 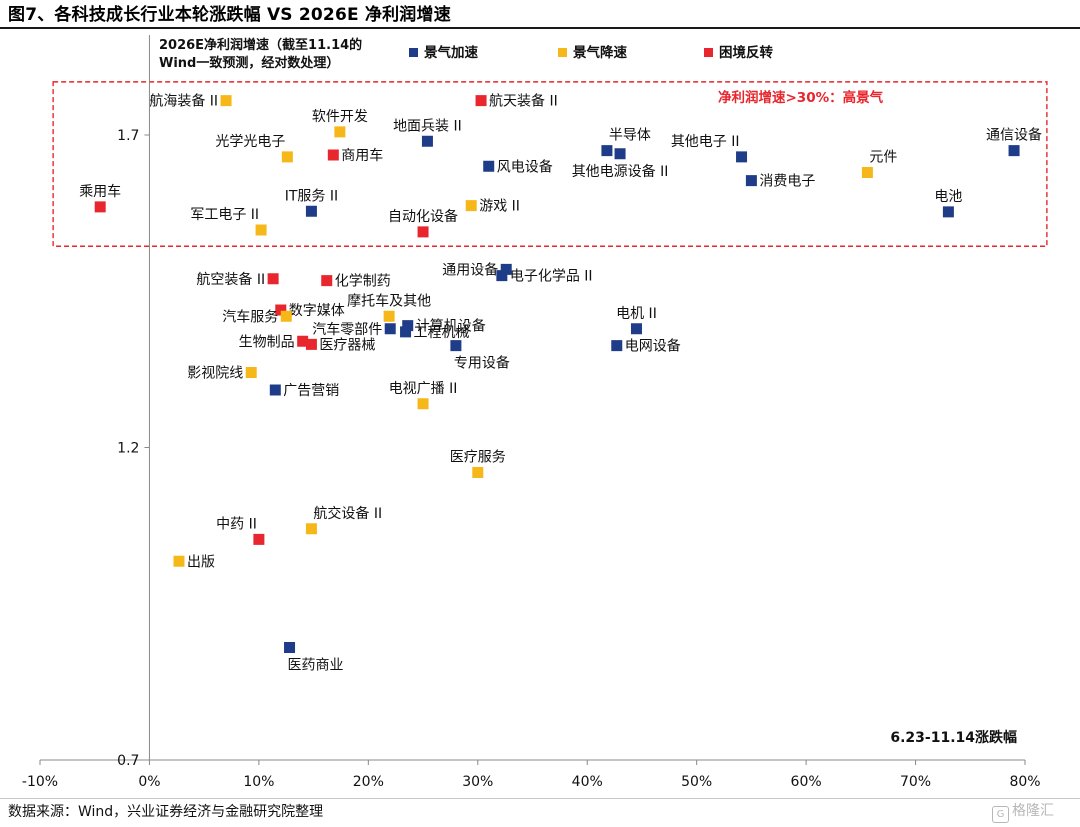 I want to click on x-tick-label: 30%, so click(x=477, y=782).